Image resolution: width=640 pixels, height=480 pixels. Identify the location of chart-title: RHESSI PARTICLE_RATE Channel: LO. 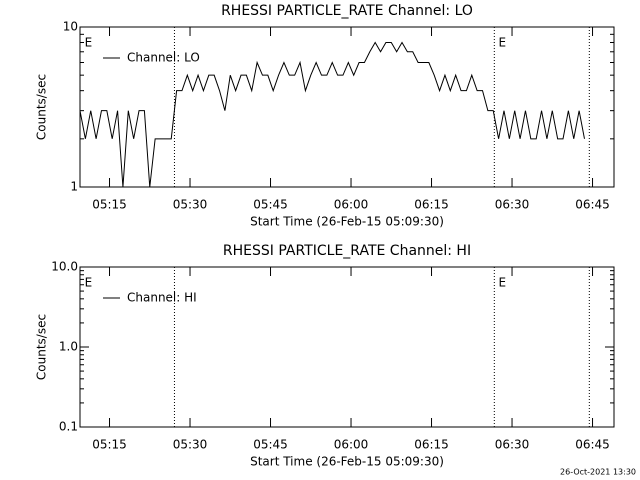
(347, 11).